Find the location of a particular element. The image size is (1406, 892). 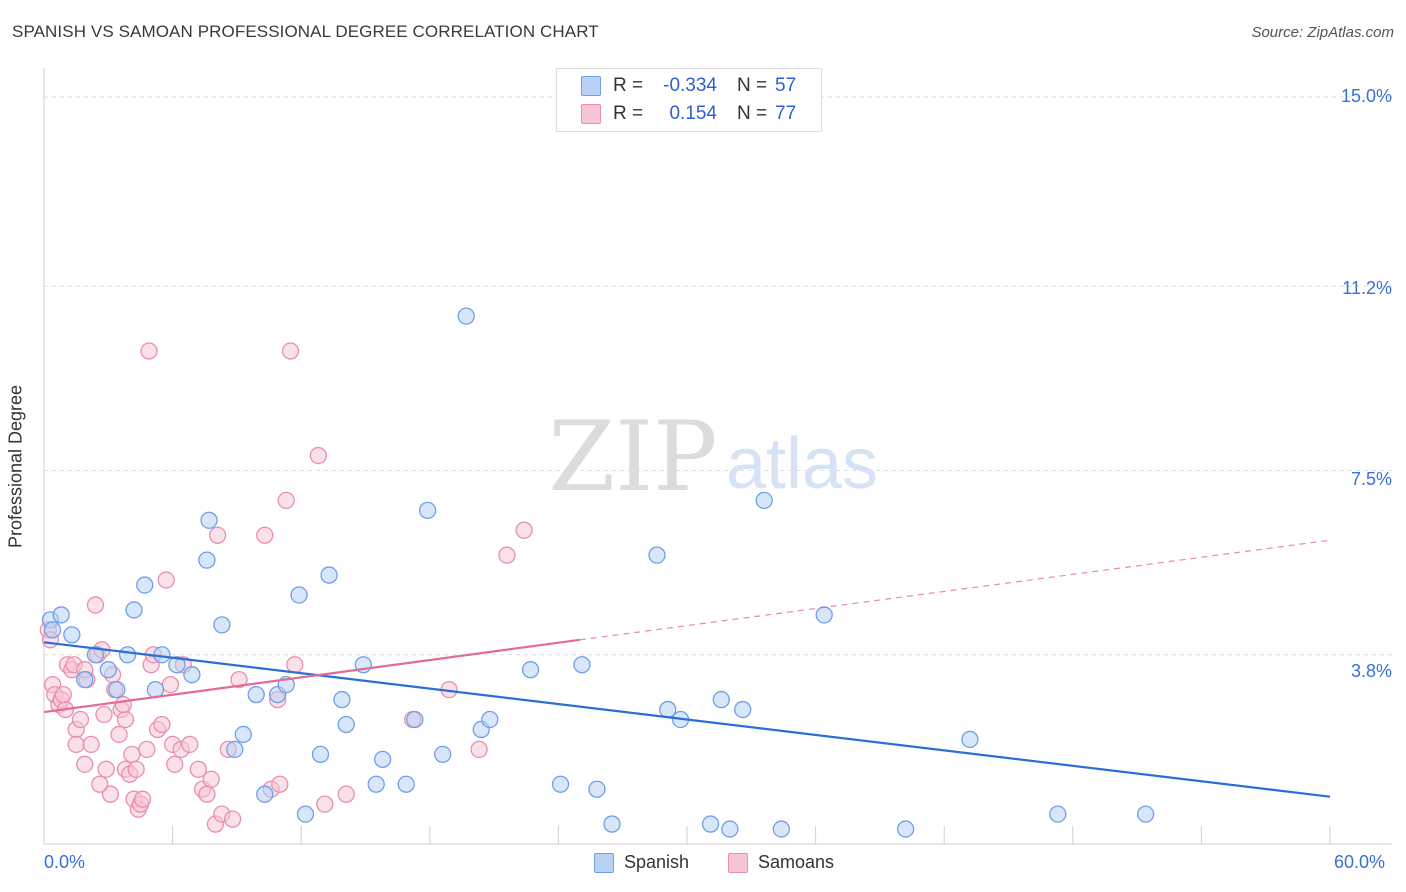

bottom-legend-label-spanish: Spanish is located at coordinates (657, 862).